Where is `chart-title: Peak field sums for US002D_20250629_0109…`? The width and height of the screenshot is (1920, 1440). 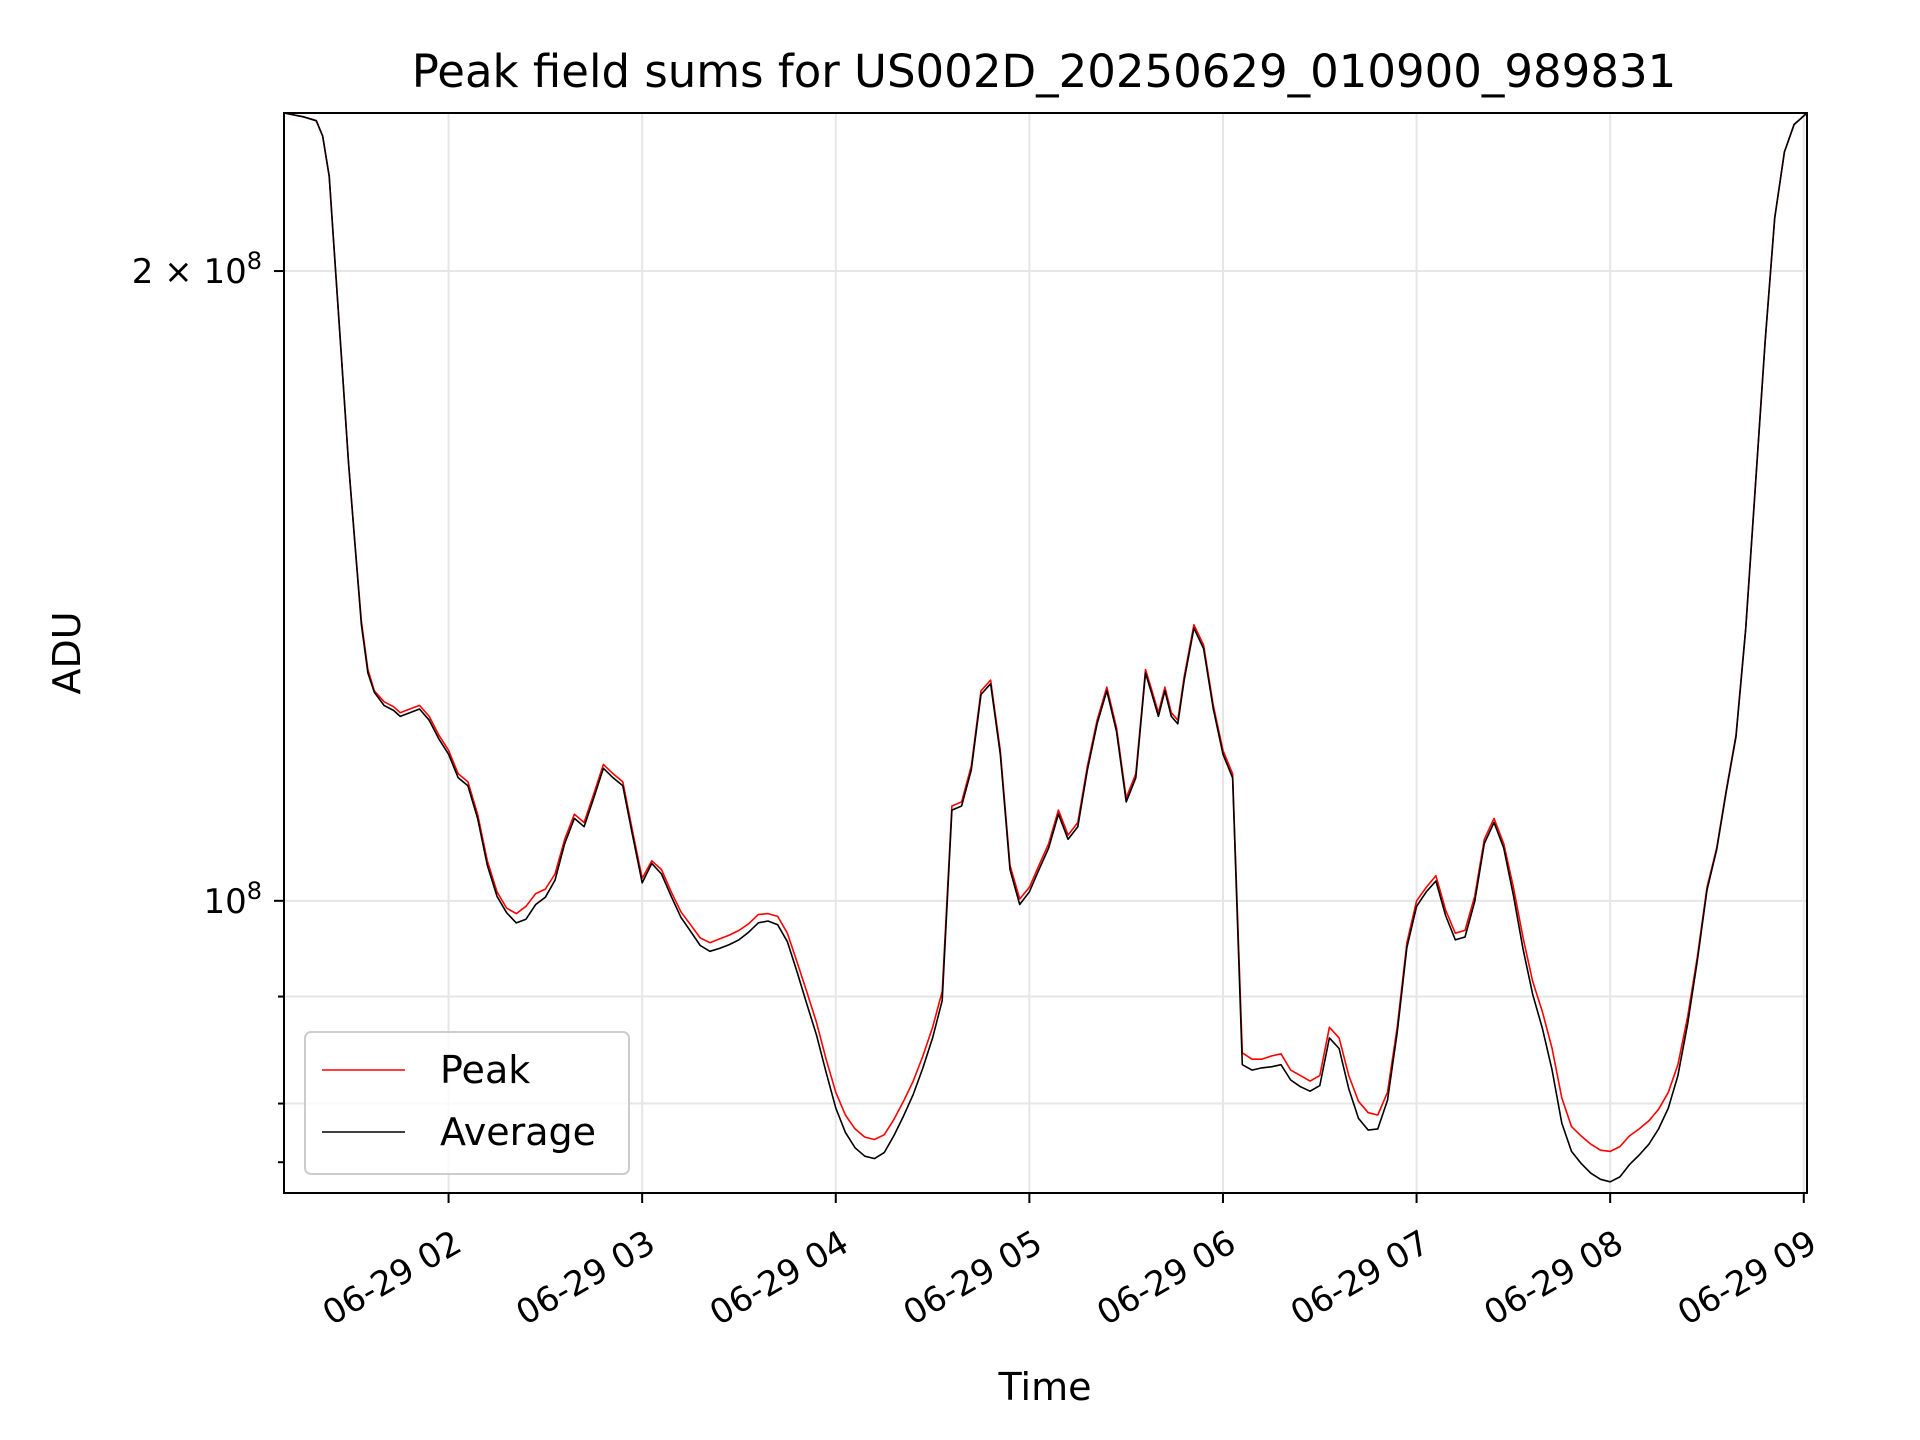
chart-title: Peak field sums for US002D_20250629_0109… is located at coordinates (1044, 71).